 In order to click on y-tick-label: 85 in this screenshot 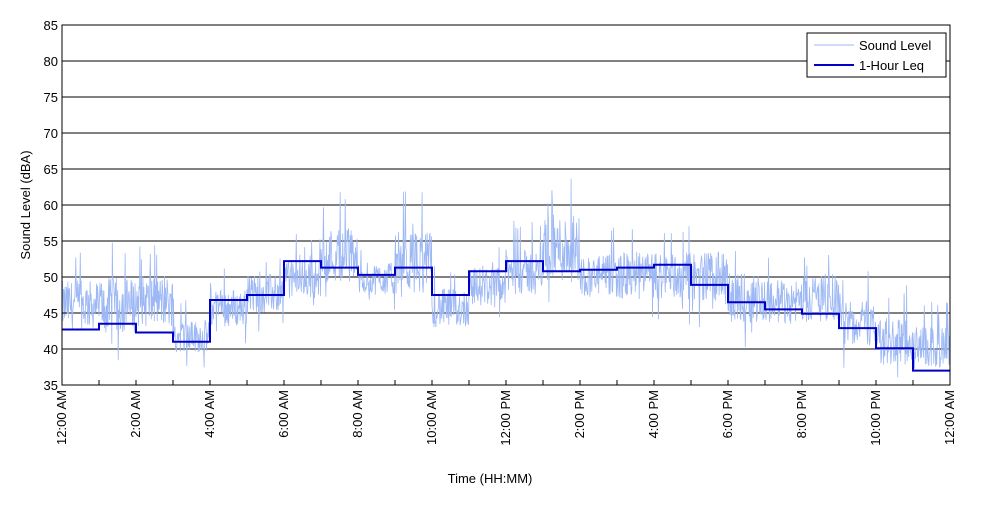, I will do `click(51, 25)`.